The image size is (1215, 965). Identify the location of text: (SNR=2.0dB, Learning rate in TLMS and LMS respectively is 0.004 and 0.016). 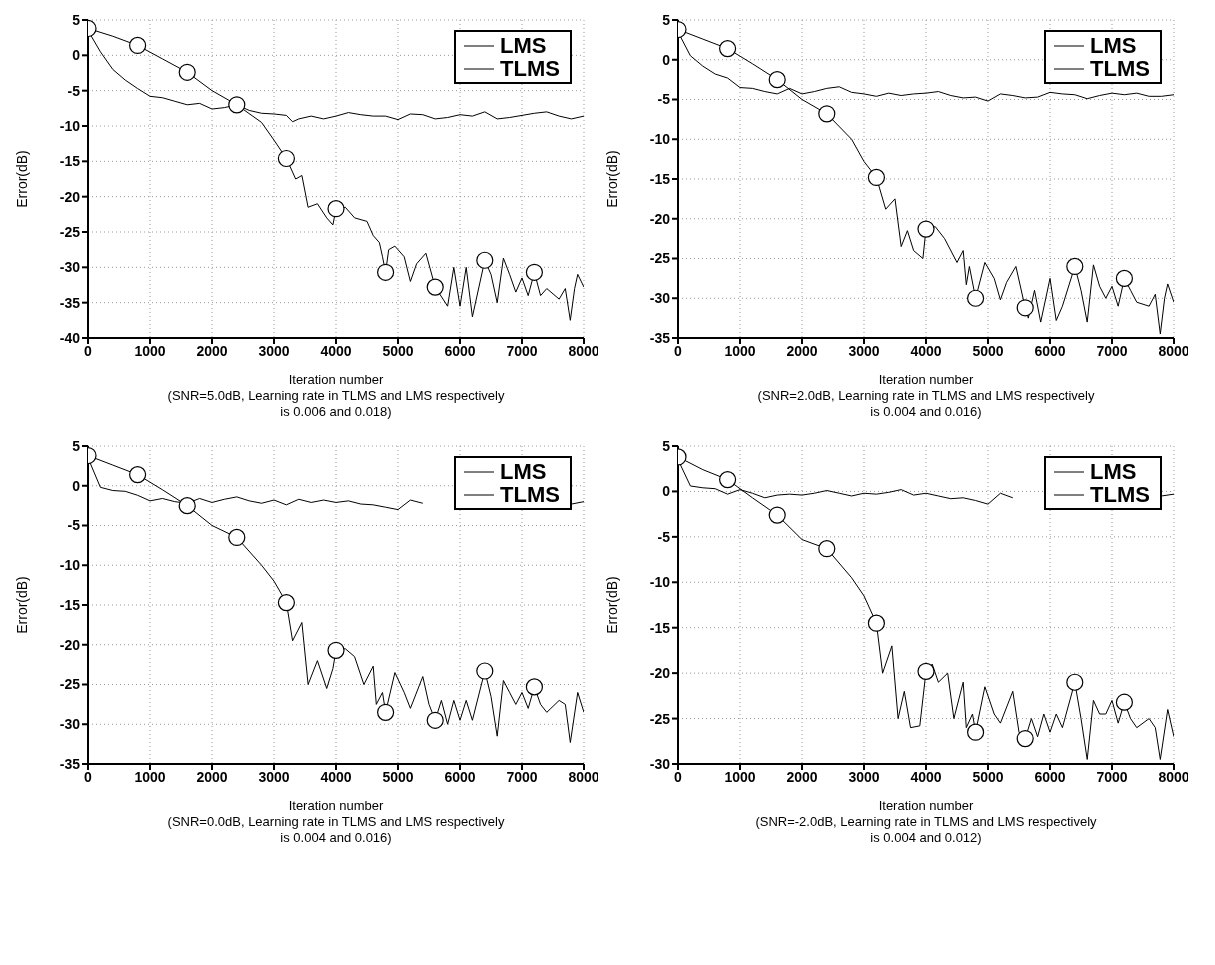
(926, 404).